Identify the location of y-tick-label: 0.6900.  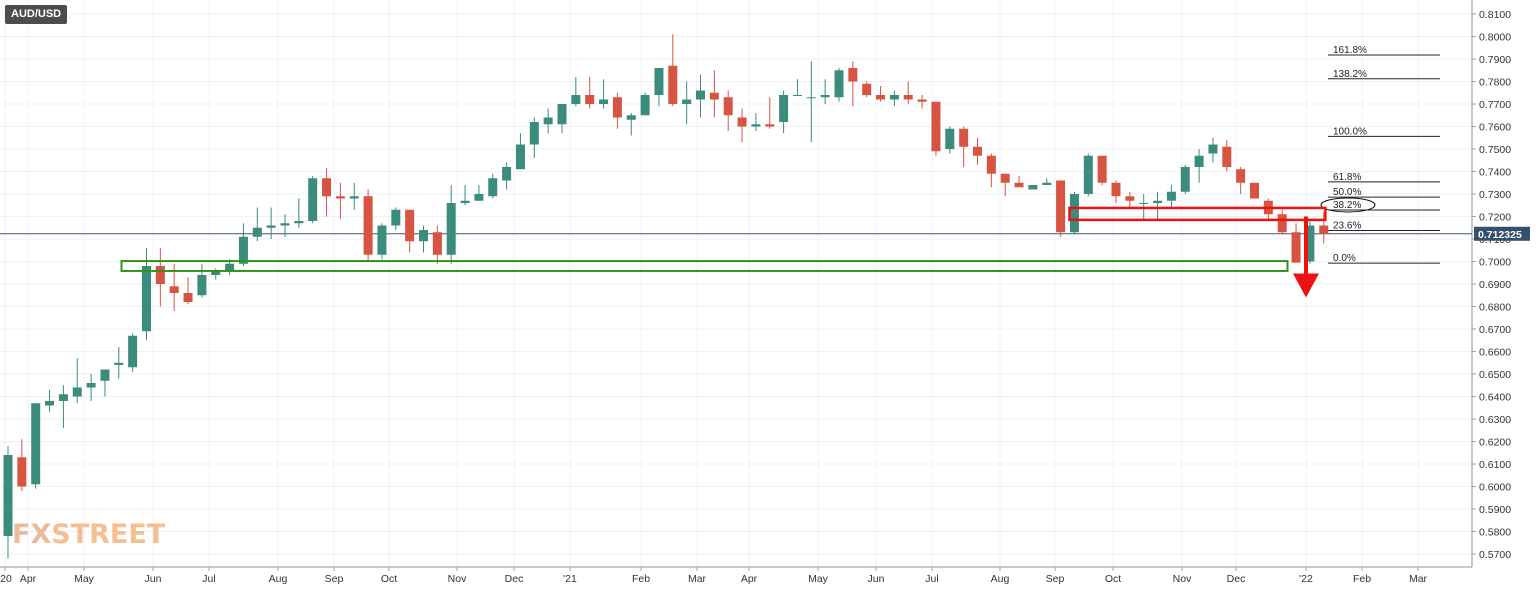
(1495, 285).